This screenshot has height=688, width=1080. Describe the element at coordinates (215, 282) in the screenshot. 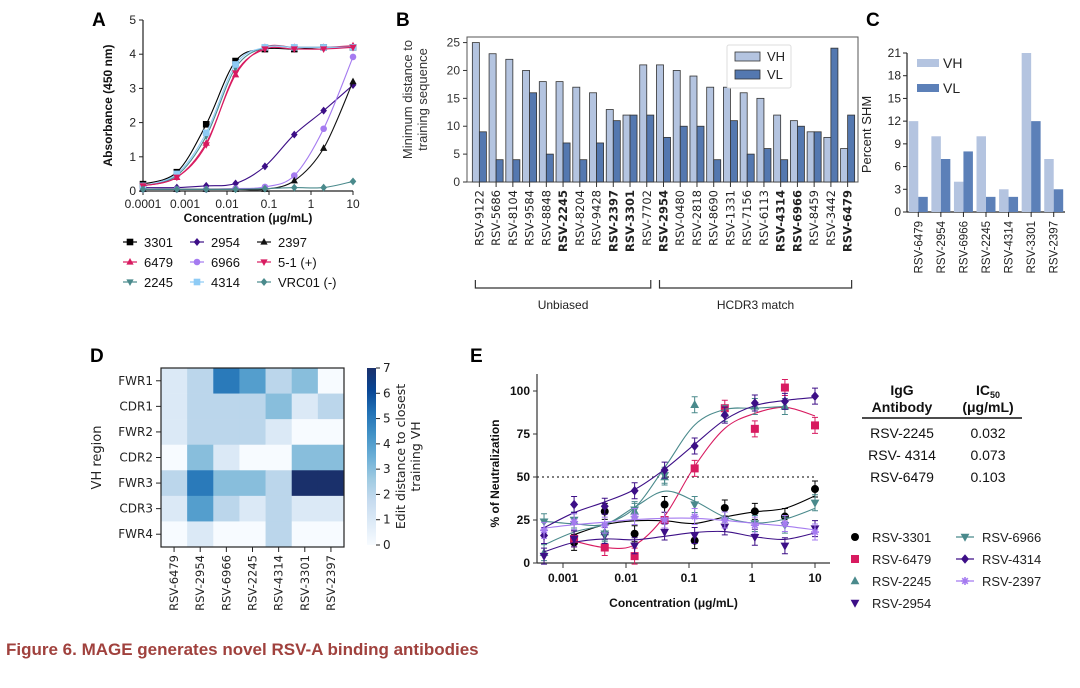

I see `legend-item-4314: 4314` at that location.